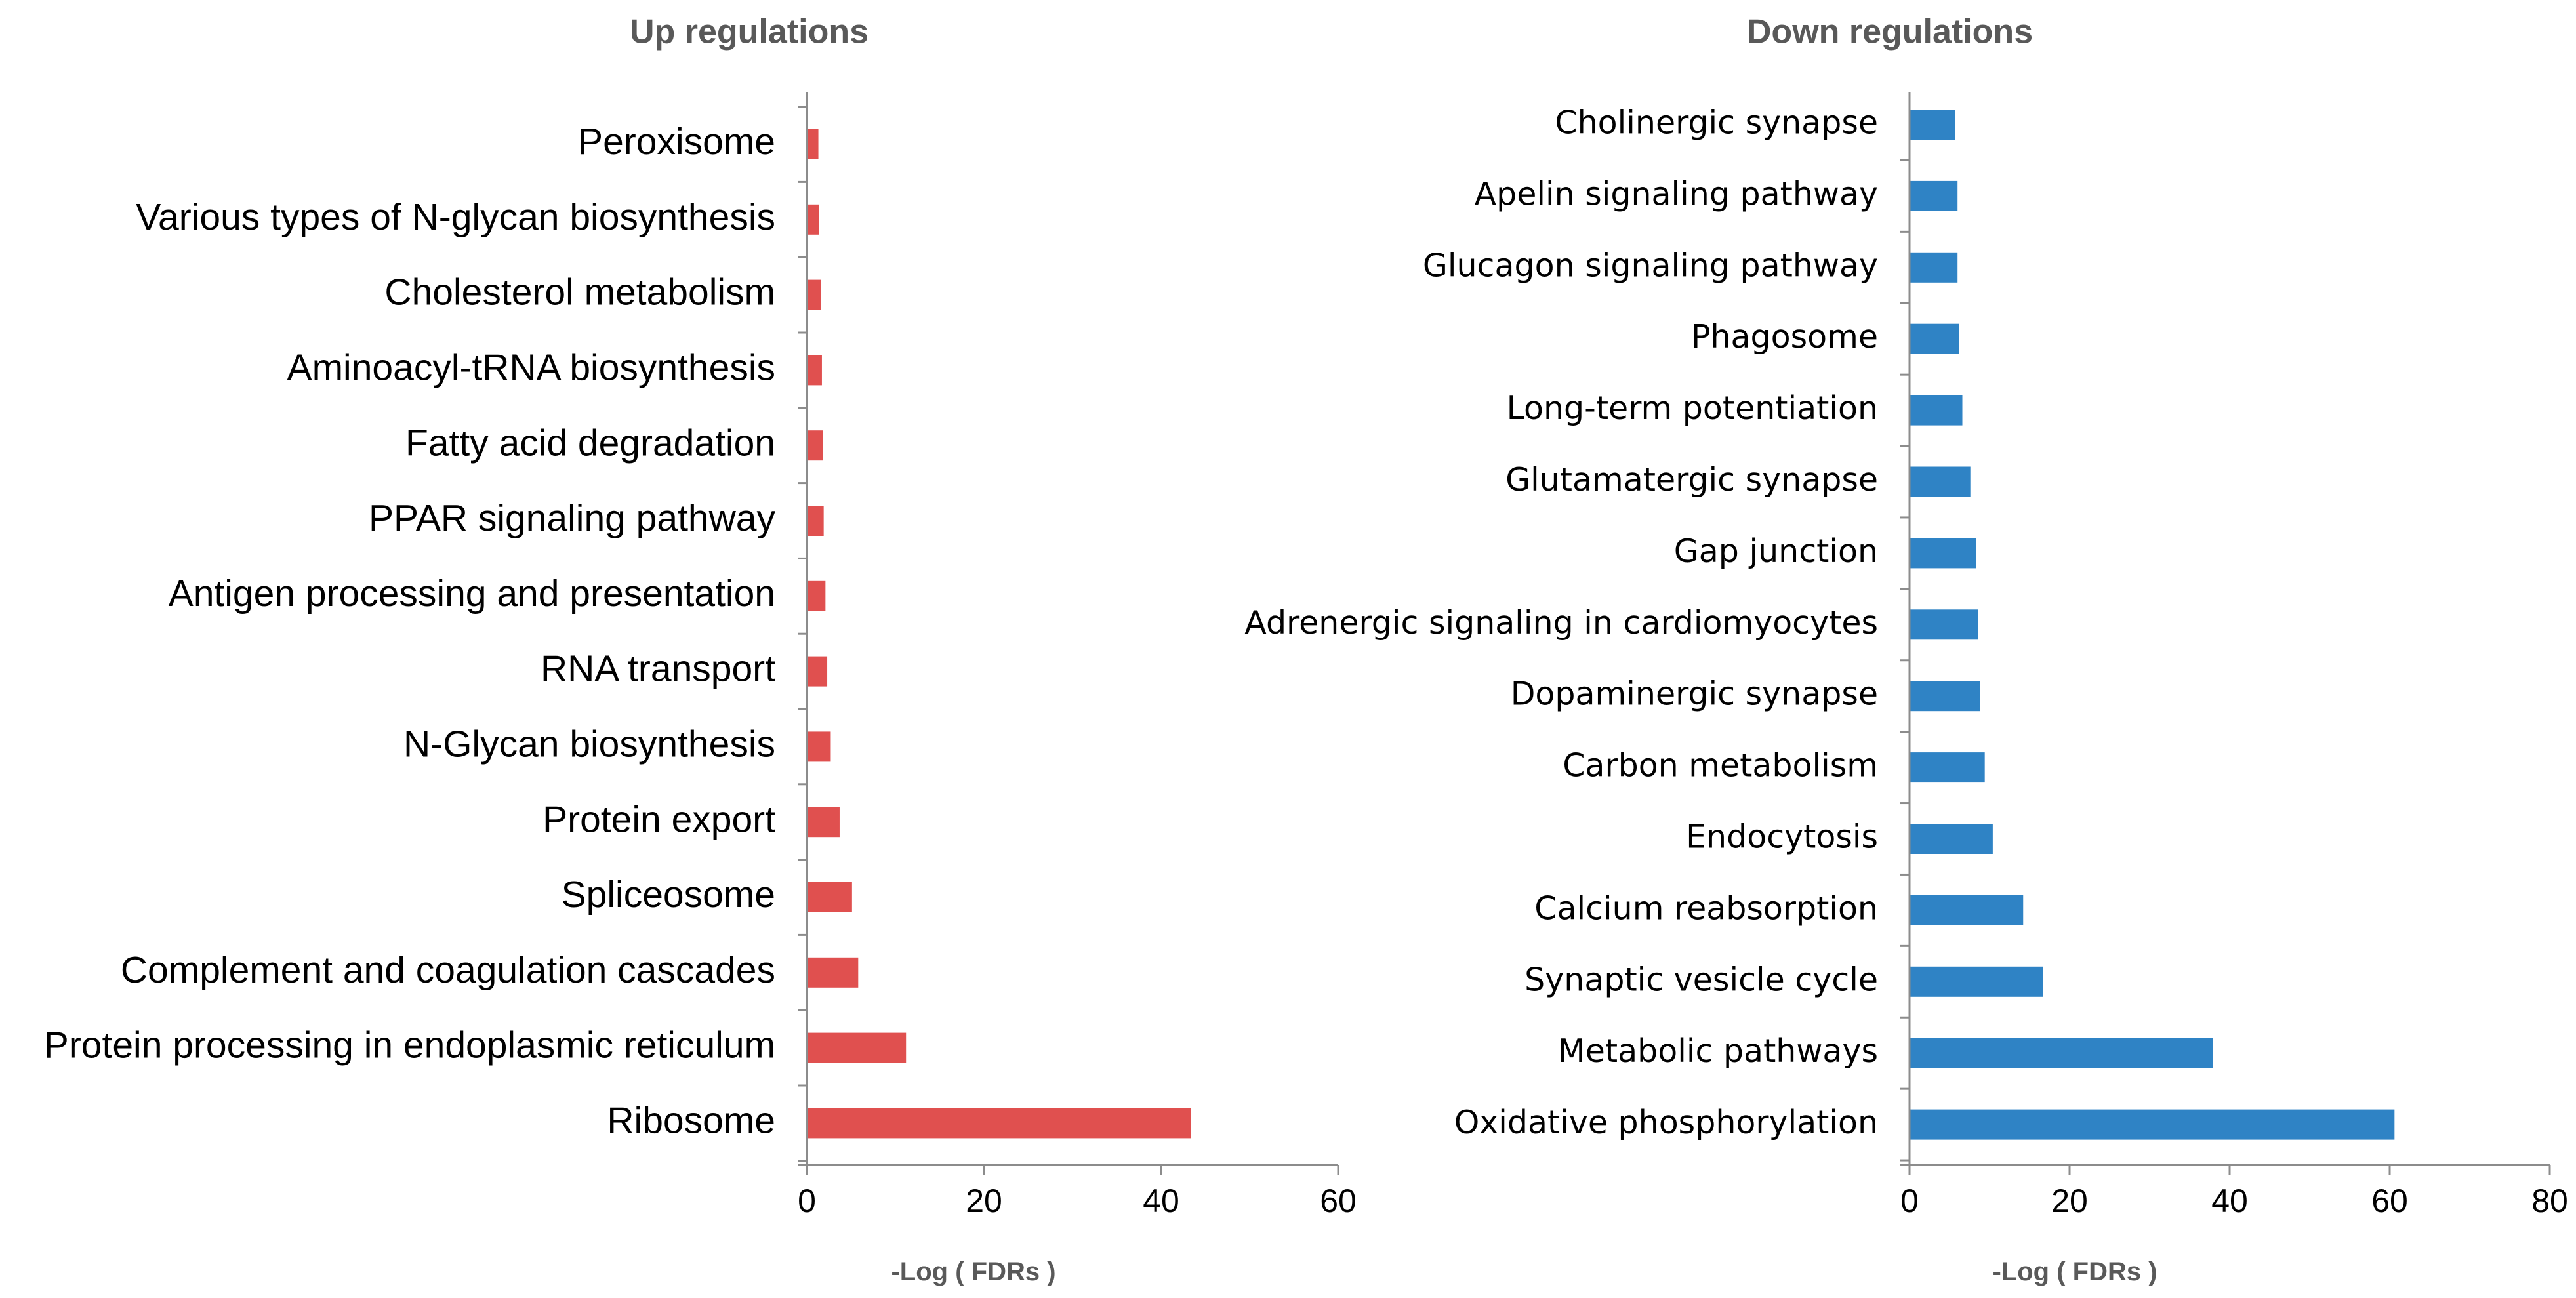  Describe the element at coordinates (1945, 696) in the screenshot. I see `down-bar-dopaminergic-synapse` at that location.